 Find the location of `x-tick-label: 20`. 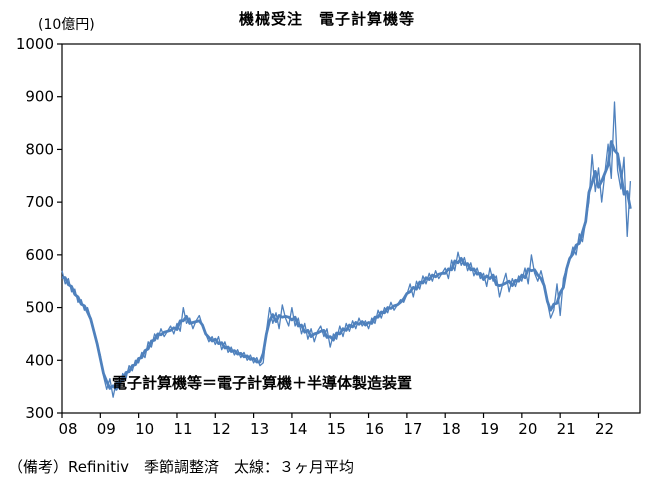

x-tick-label: 20 is located at coordinates (527, 429).